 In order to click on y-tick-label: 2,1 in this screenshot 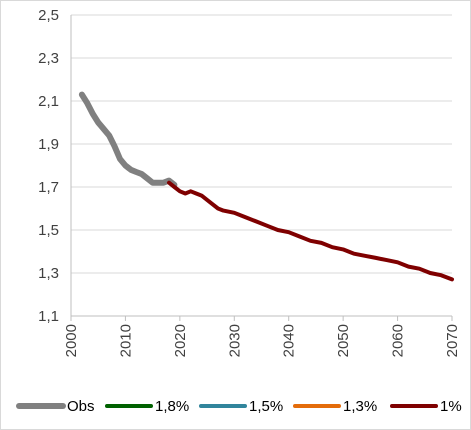, I will do `click(48, 101)`.